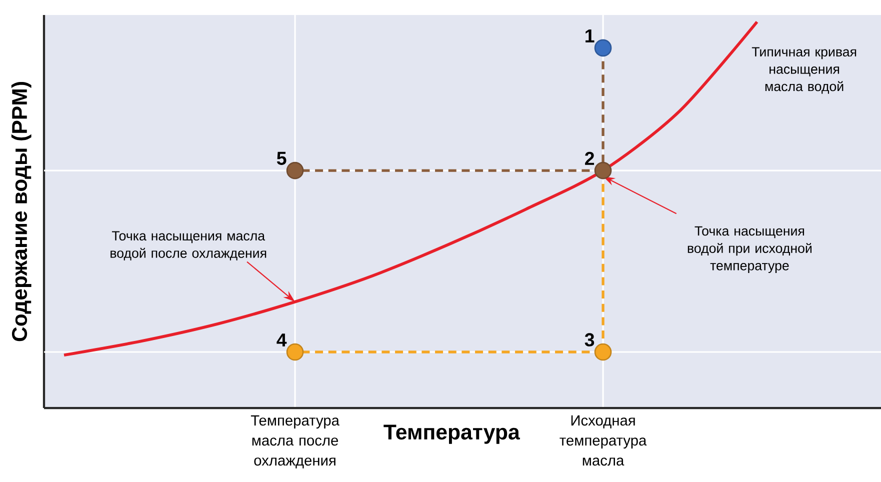 The width and height of the screenshot is (881, 482). What do you see at coordinates (281, 340) in the screenshot?
I see `annotation: 4` at bounding box center [281, 340].